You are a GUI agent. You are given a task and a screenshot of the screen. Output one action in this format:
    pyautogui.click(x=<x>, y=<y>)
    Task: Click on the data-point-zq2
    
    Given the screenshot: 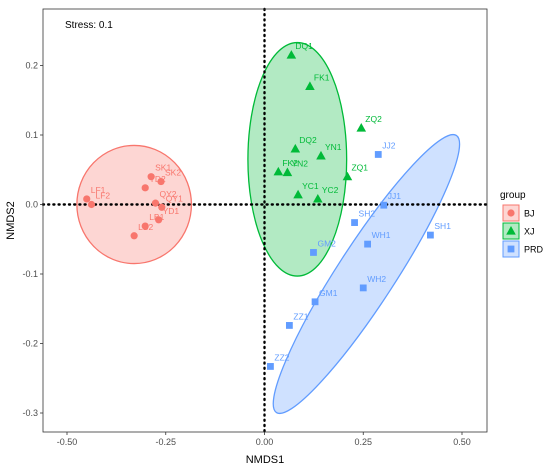 What is the action you would take?
    pyautogui.click(x=361, y=127)
    